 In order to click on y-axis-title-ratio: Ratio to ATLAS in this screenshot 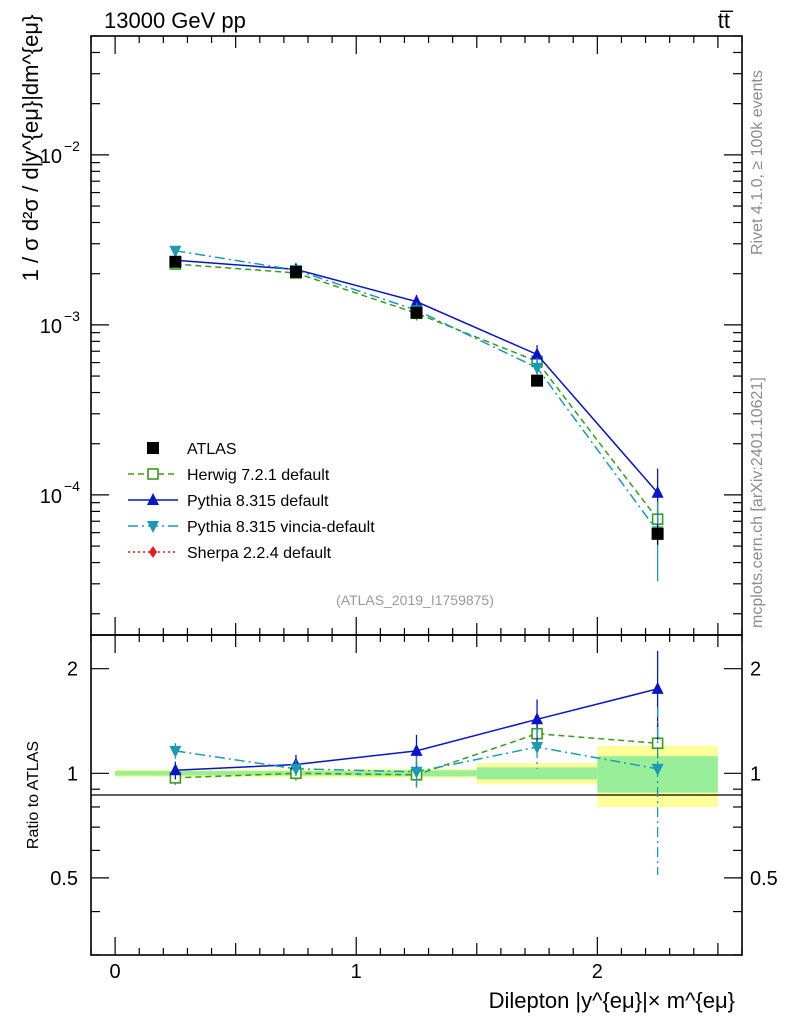, I will do `click(33, 795)`.